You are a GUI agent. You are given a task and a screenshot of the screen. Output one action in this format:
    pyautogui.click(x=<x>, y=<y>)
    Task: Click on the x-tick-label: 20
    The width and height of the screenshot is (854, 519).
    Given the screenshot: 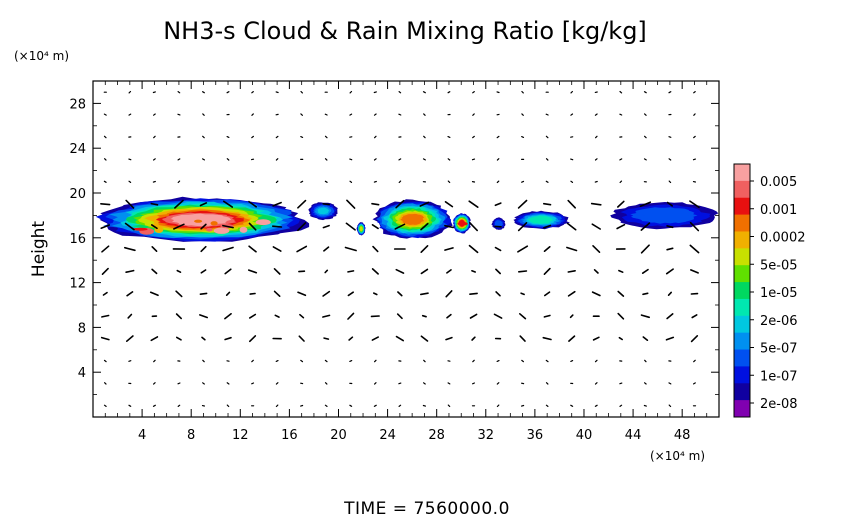 What is the action you would take?
    pyautogui.click(x=338, y=435)
    